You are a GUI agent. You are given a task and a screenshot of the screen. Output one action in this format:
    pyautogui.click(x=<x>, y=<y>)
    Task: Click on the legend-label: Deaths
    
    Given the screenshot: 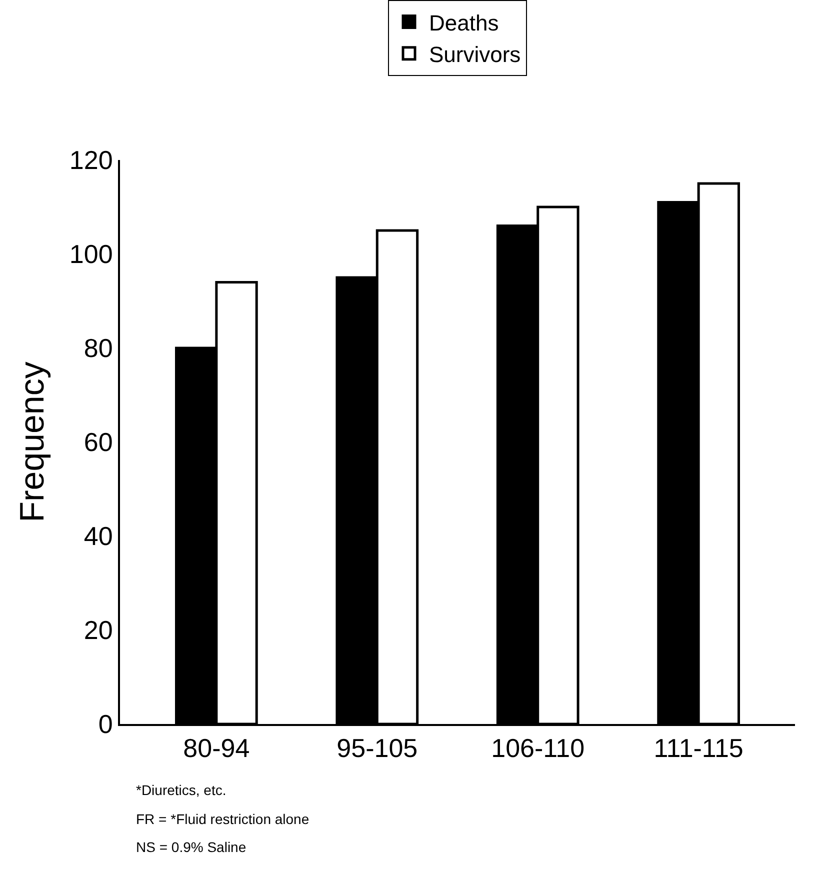 What is the action you would take?
    pyautogui.click(x=464, y=23)
    